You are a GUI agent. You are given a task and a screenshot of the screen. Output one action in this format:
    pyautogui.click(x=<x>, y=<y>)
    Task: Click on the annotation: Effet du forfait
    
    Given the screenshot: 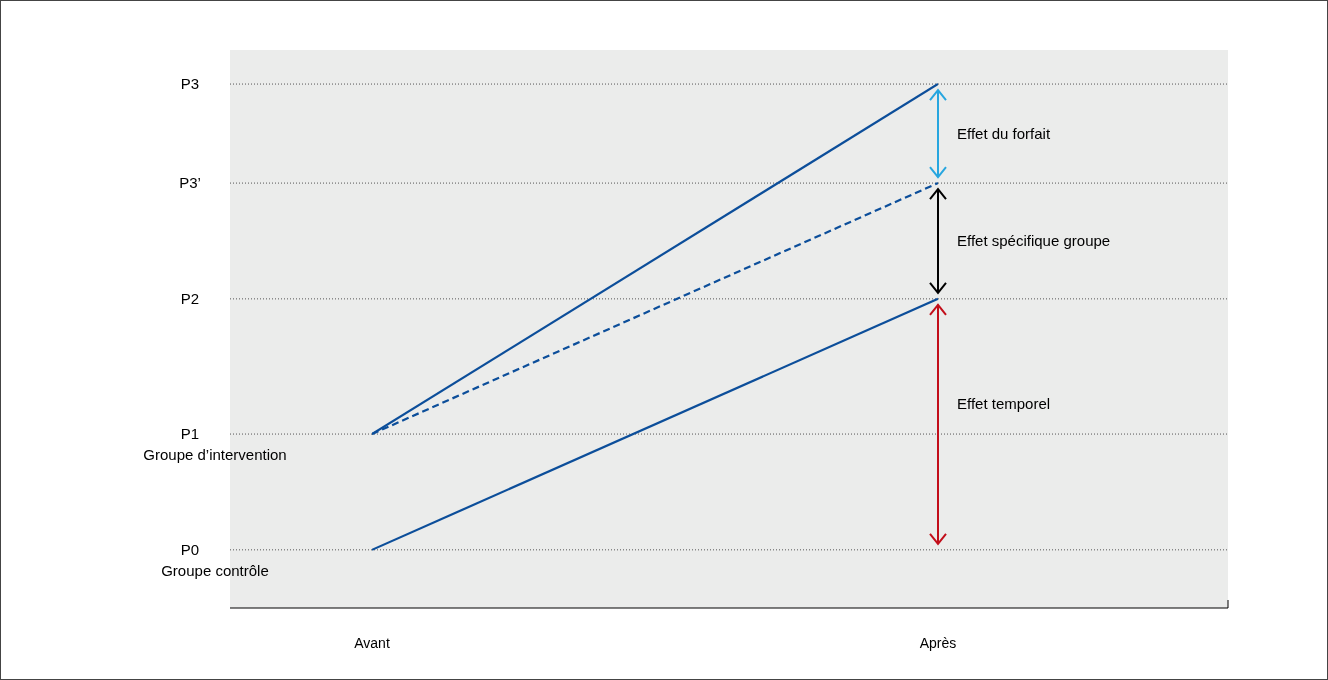 What is the action you would take?
    pyautogui.click(x=1004, y=133)
    